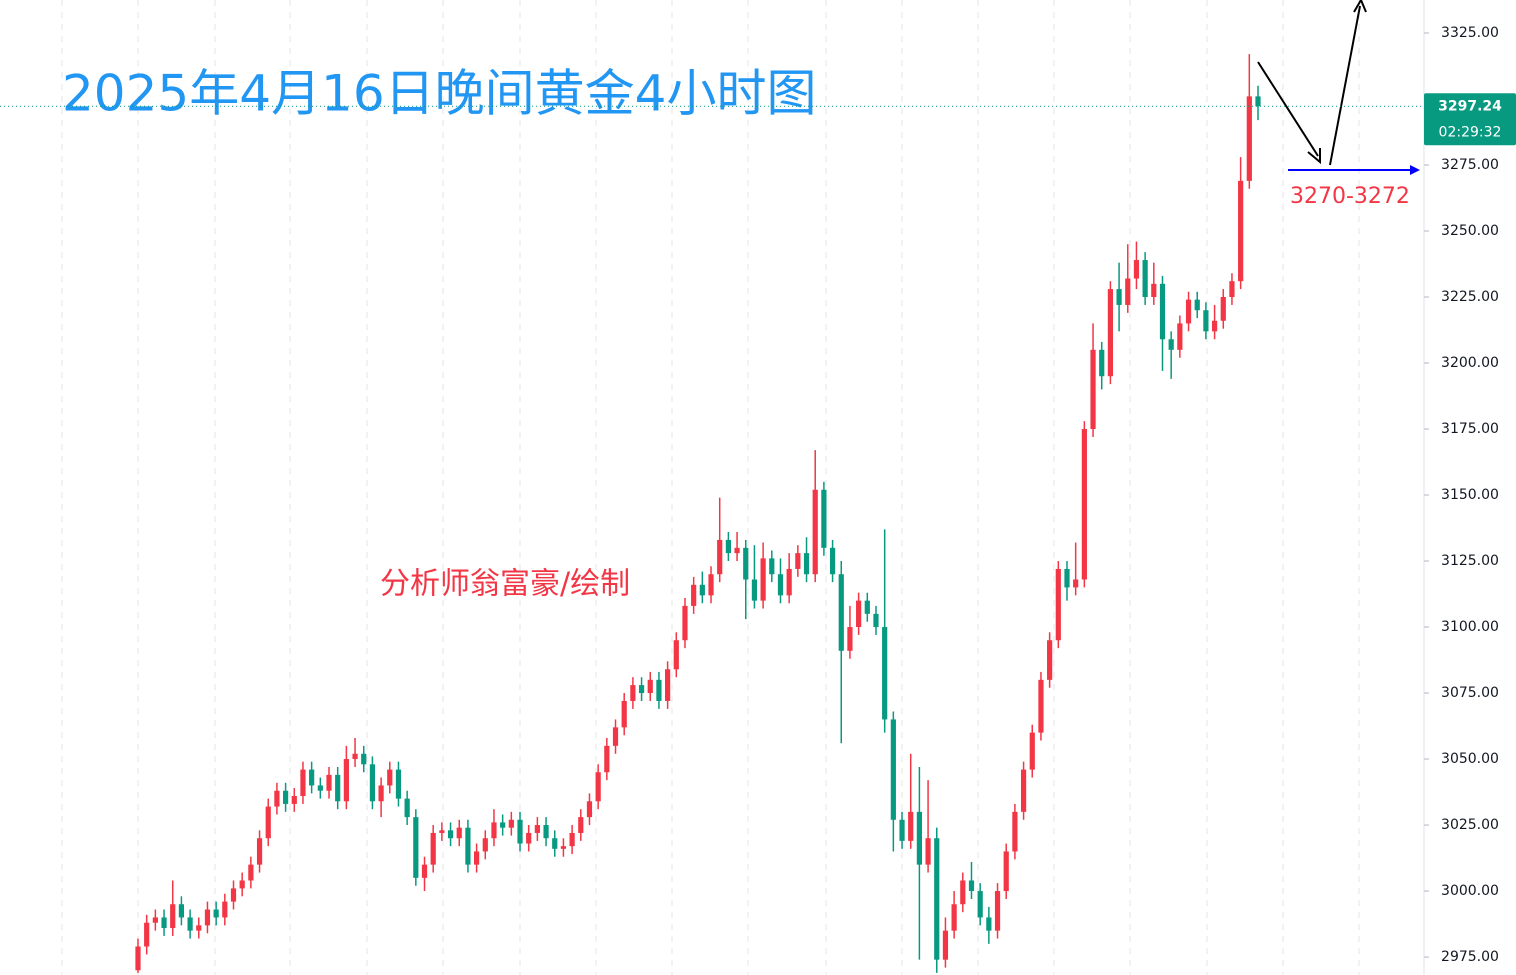 The width and height of the screenshot is (1516, 975). I want to click on y-tick-label: 3000.00, so click(1470, 891).